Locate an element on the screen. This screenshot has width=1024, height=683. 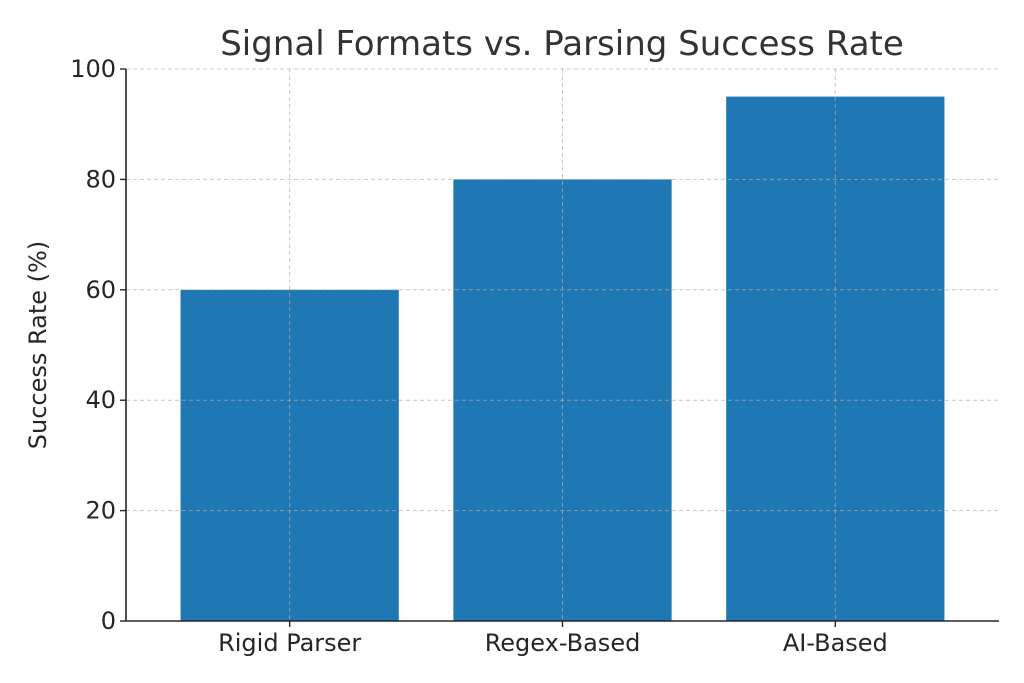
y-axis-label: Success Rate (%) is located at coordinates (38, 345).